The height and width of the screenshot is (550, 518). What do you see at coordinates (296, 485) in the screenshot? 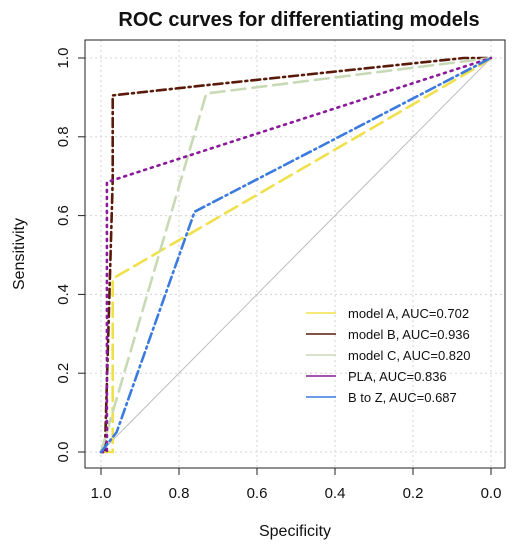
I see `x-axis: 1.0 0.8 0.6 0.4 0.2 0.0` at bounding box center [296, 485].